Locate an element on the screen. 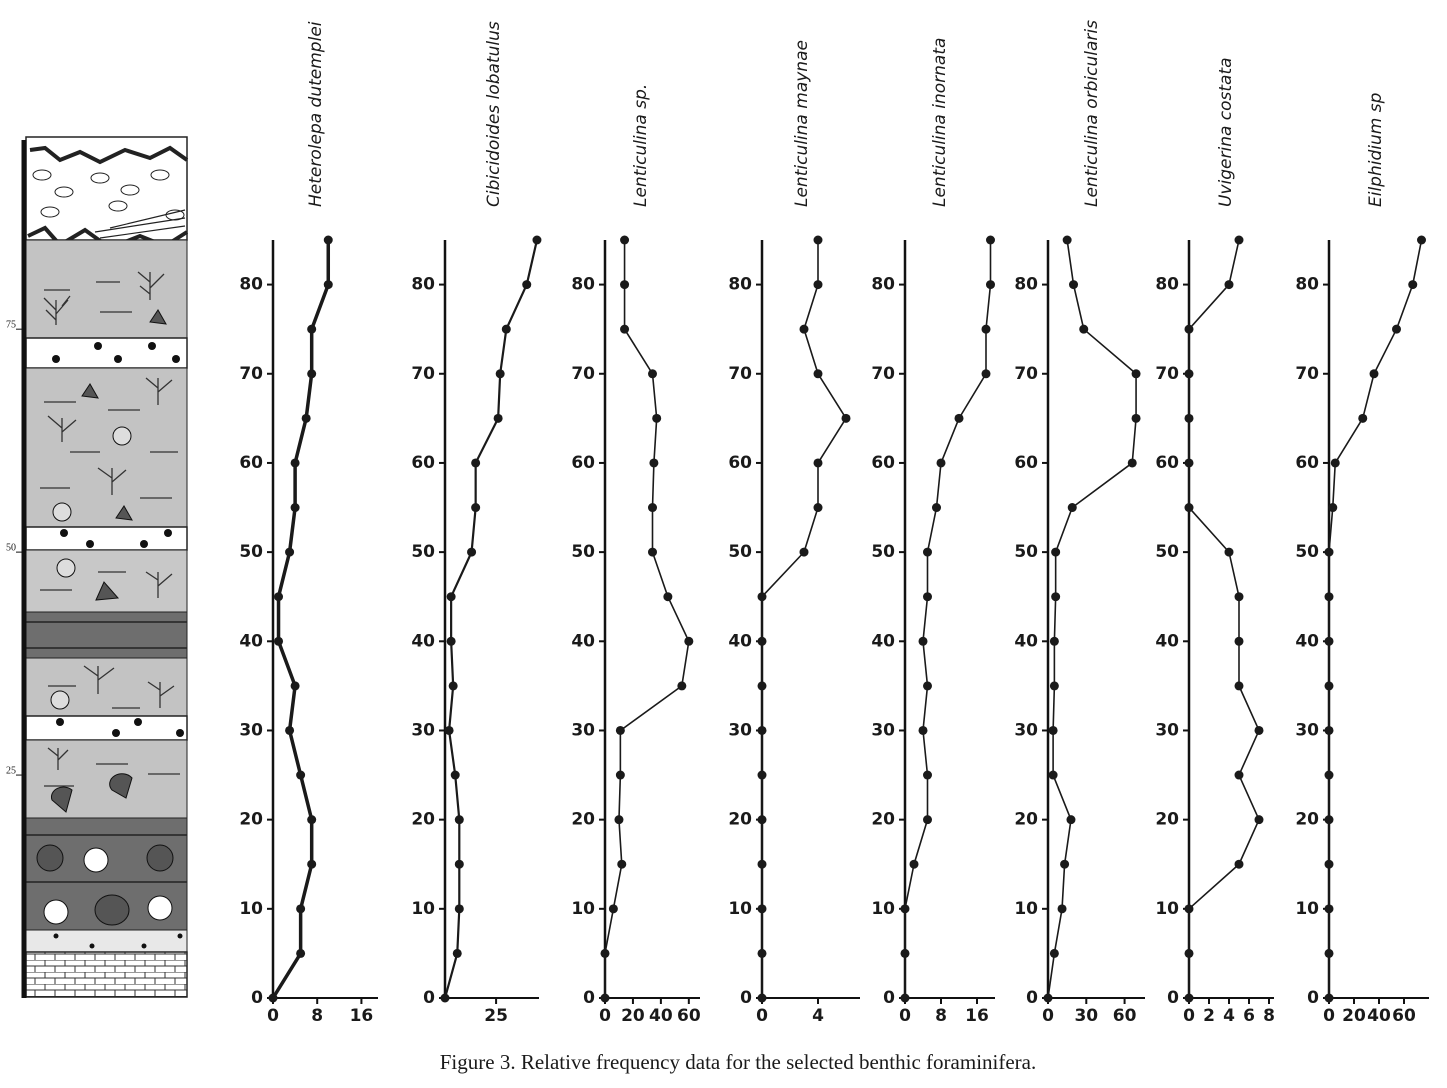 The width and height of the screenshot is (1447, 1088). column-depth-label: 50 is located at coordinates (11, 547).